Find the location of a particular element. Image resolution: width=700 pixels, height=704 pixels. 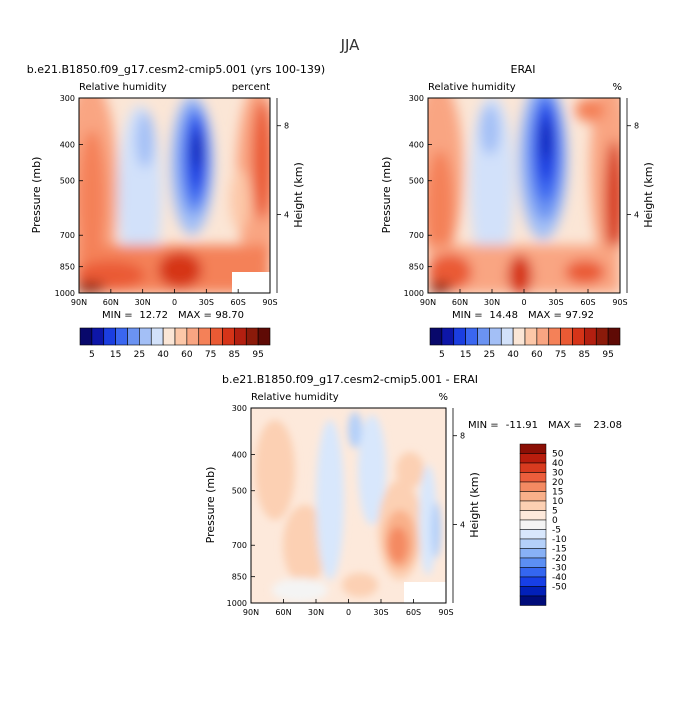

panel-model-max: 98.70 is located at coordinates (229, 315).